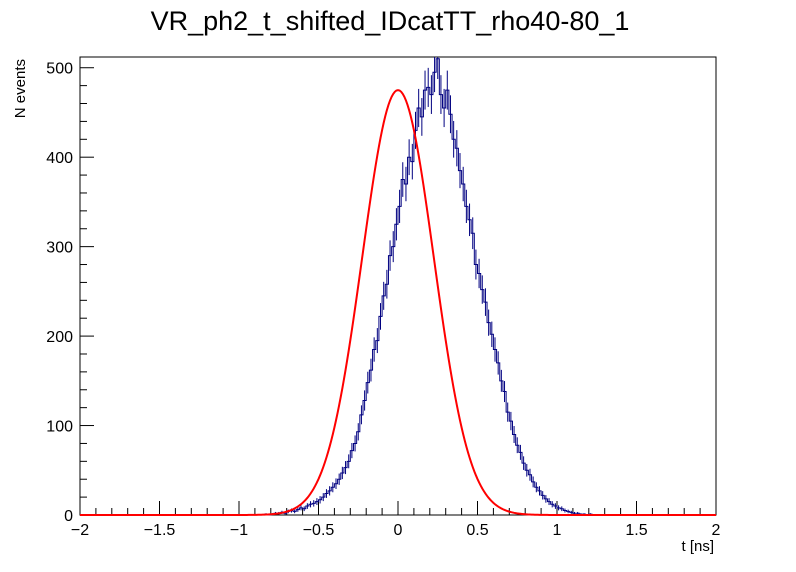 The image size is (796, 572). Describe the element at coordinates (160, 530) in the screenshot. I see `x-tick-label: −1.5` at that location.